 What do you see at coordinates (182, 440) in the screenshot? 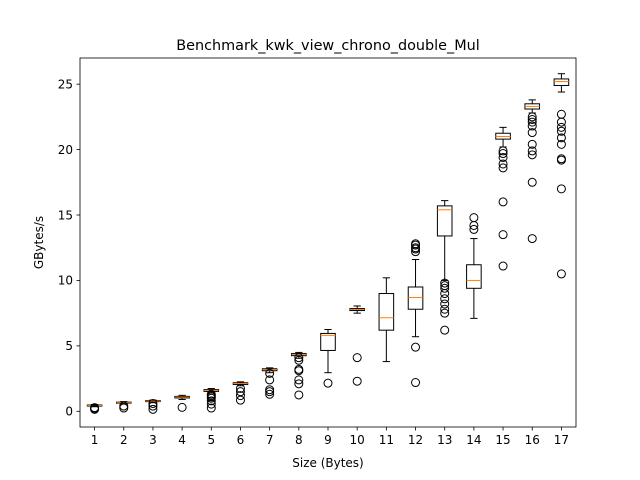
I see `x-tick-label: 4` at bounding box center [182, 440].